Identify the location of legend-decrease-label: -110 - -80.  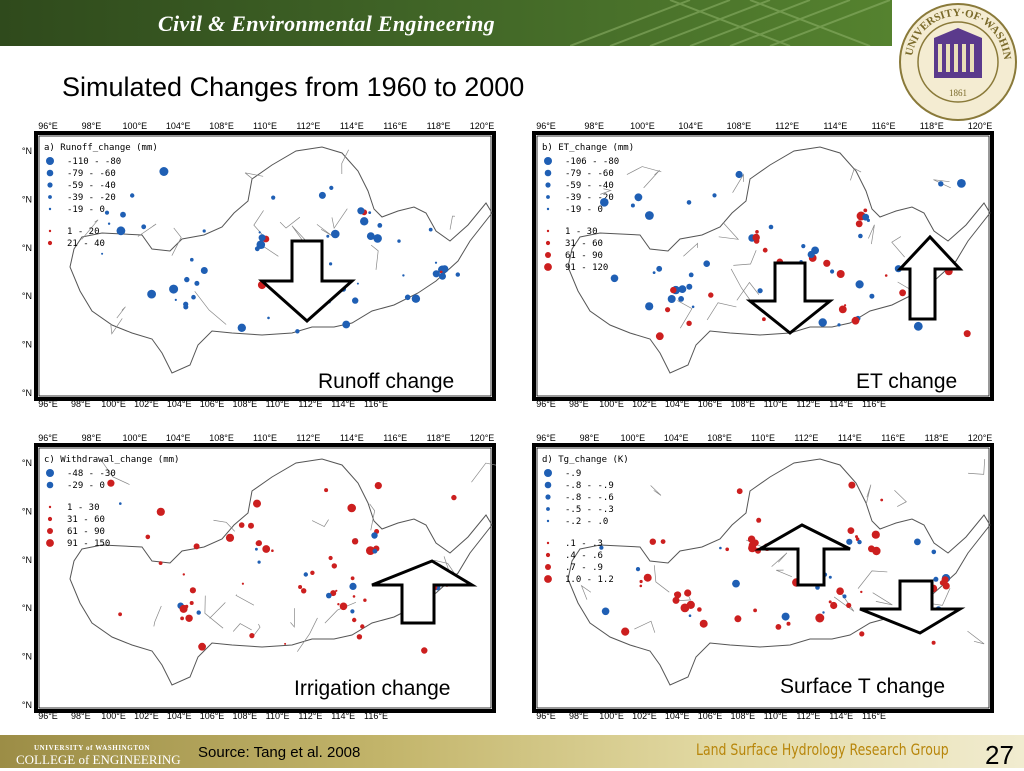
(94, 162).